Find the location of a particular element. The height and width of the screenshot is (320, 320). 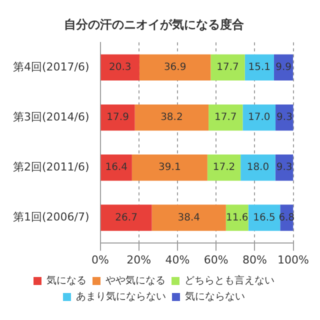

data-label: 36.9 is located at coordinates (175, 68).